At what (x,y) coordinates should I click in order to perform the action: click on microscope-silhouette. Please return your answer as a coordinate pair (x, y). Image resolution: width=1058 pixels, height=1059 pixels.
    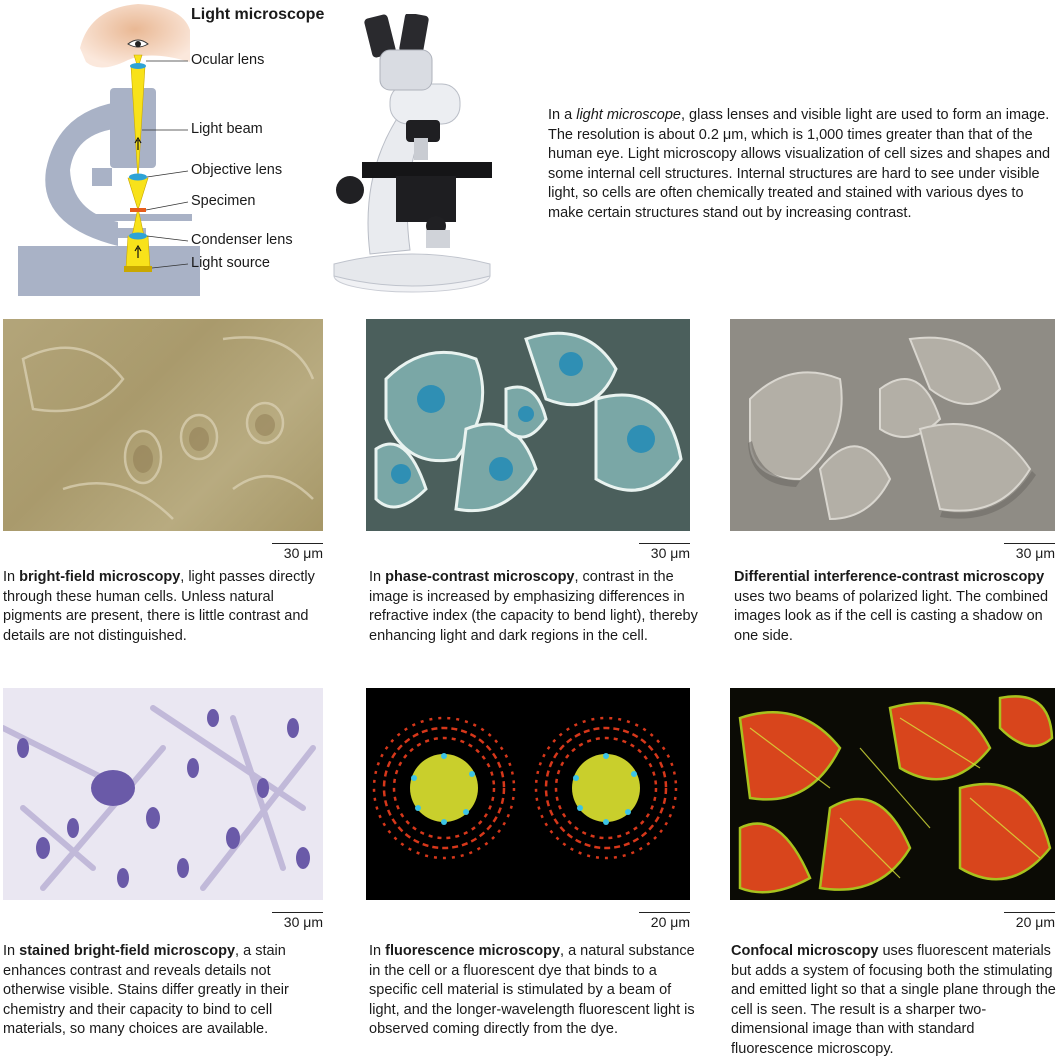
    Looking at the image, I should click on (109, 192).